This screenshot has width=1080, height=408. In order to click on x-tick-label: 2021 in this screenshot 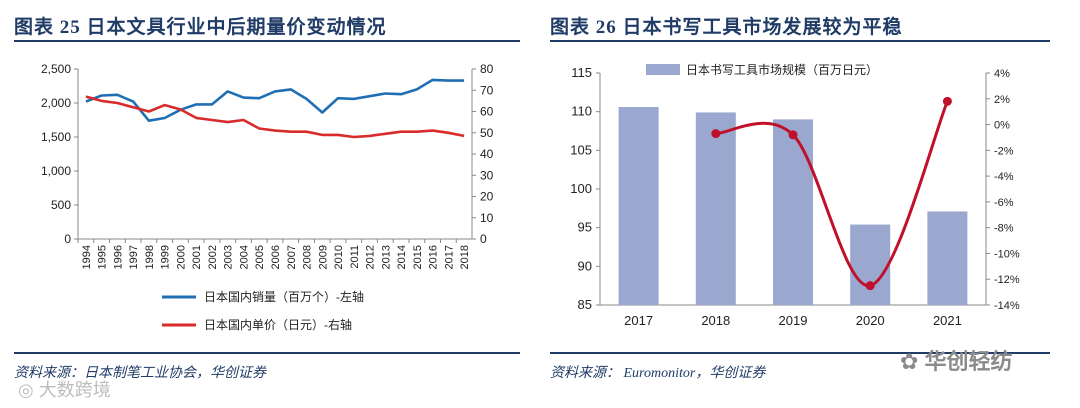, I will do `click(947, 320)`.